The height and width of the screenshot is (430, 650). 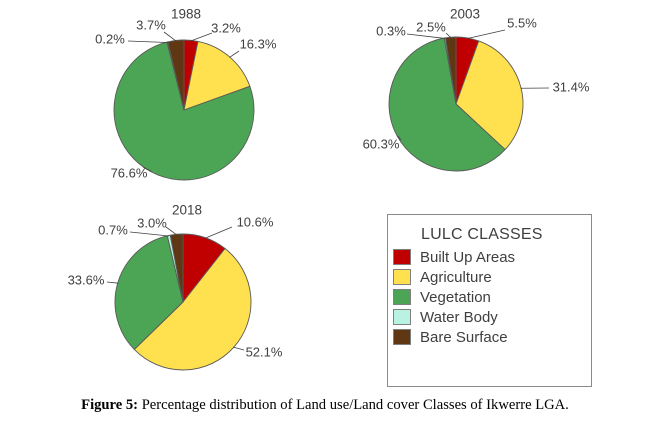 I want to click on pie-chart-1988: 3.2%16.3% 76.6% 0.2% 3.7% 1988, so click(x=186, y=94).